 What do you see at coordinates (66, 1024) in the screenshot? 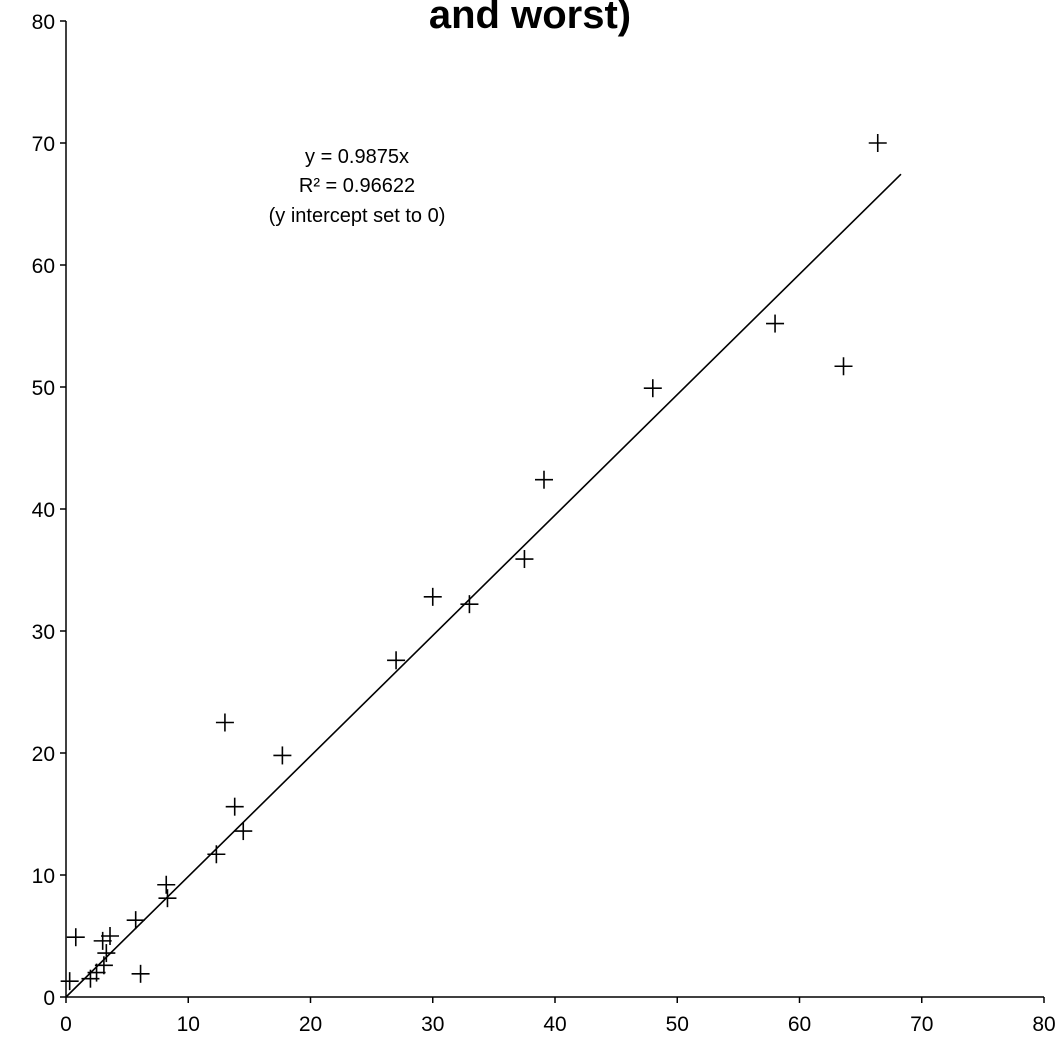
I see `x-tick-label: 0` at bounding box center [66, 1024].